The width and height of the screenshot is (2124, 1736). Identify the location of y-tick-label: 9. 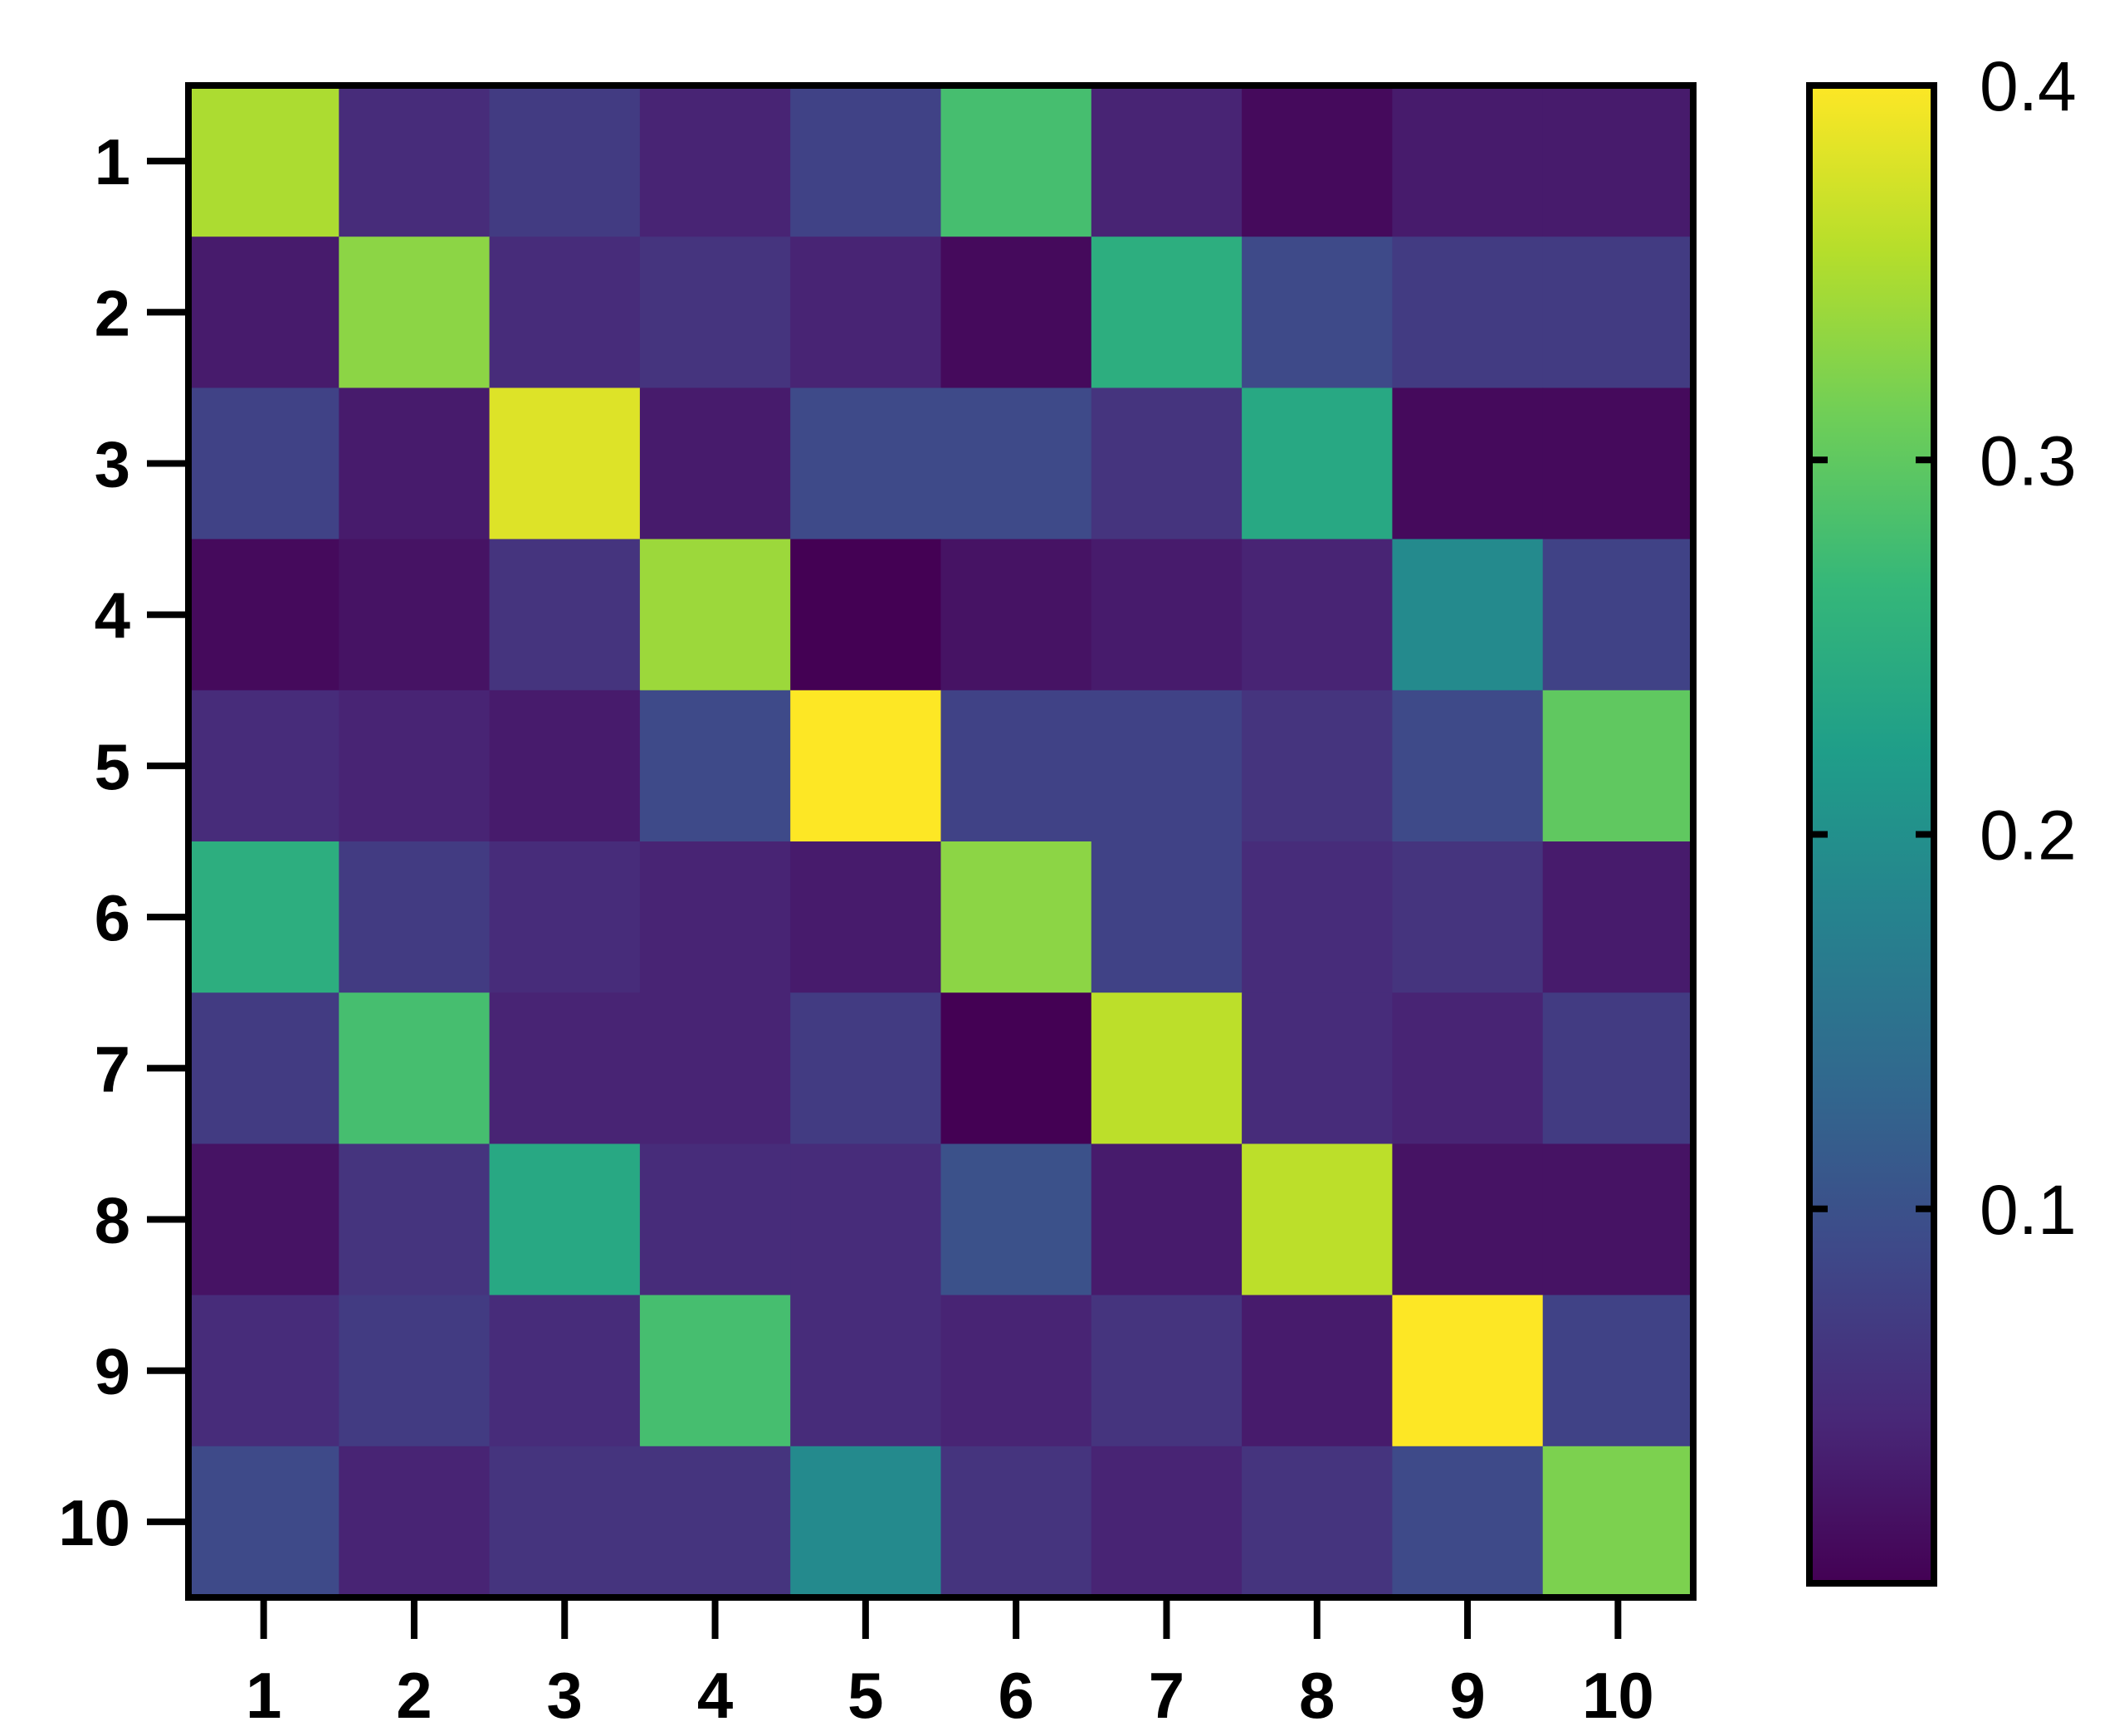
(112, 1371).